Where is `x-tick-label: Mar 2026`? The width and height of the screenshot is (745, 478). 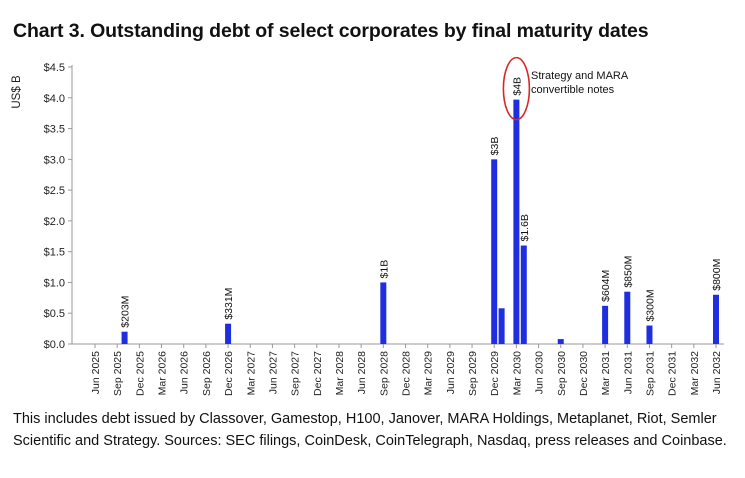
x-tick-label: Mar 2026 is located at coordinates (163, 373).